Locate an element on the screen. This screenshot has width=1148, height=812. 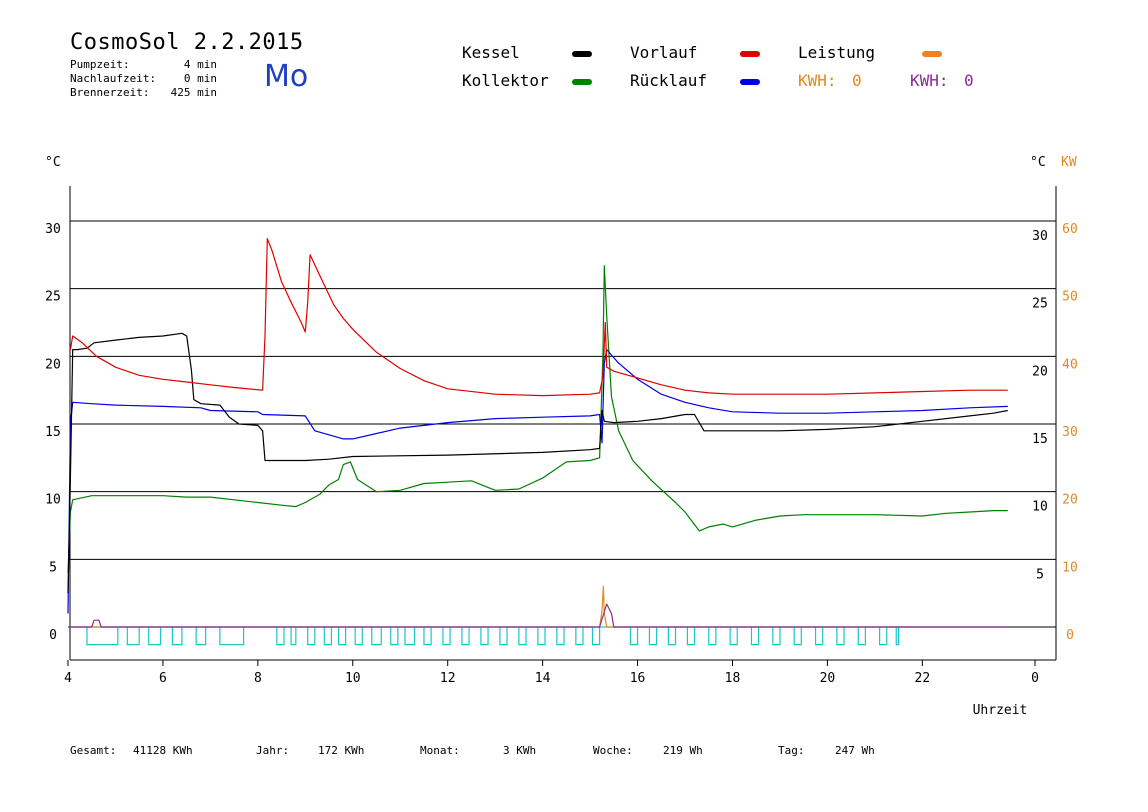
stat-label: Nachlaufzeit: is located at coordinates (113, 78).